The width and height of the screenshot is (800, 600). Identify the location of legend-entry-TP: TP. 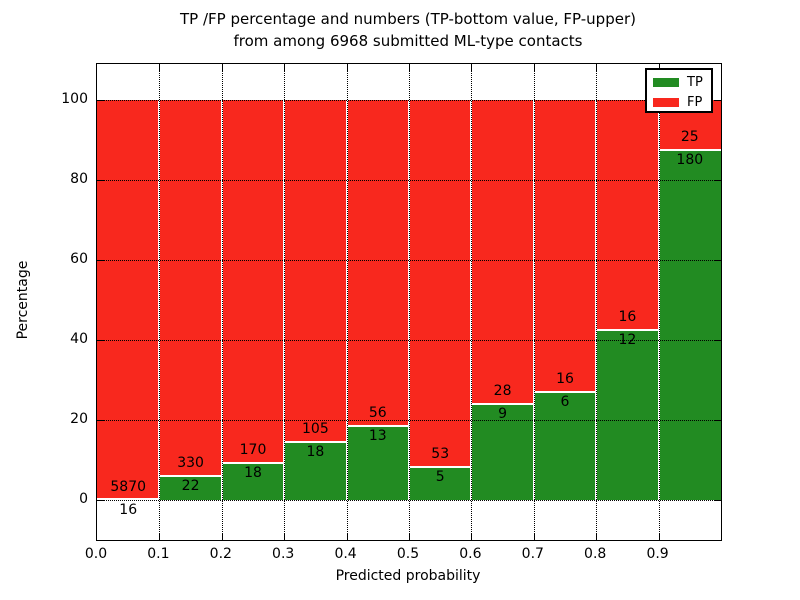
(678, 82).